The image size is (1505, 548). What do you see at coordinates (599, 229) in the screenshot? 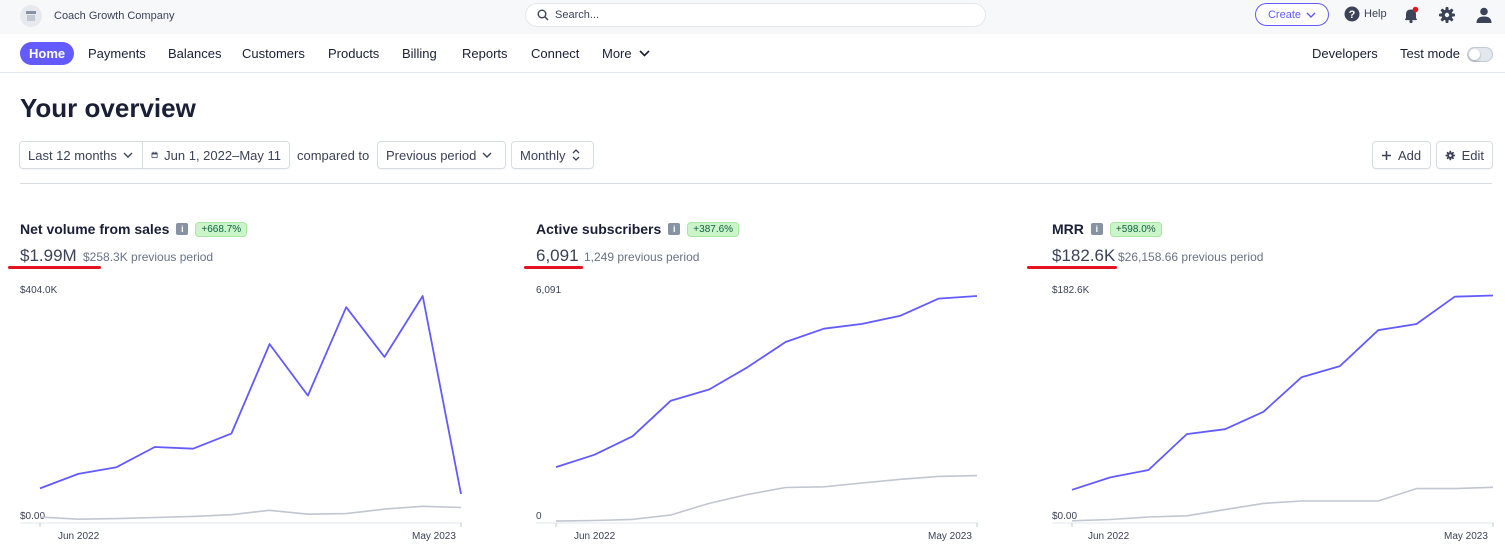
I see `metric-title: Active subscribers` at bounding box center [599, 229].